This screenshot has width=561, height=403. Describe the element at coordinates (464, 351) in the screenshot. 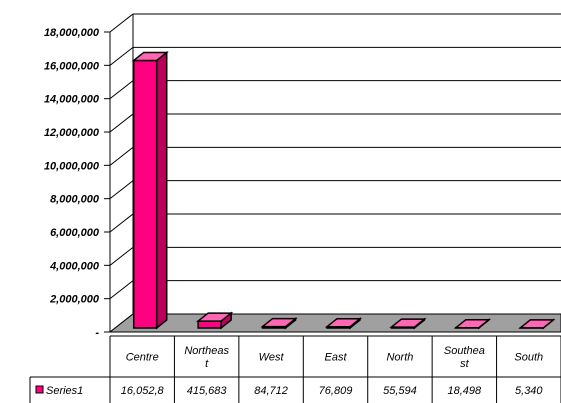

I see `category-label: Southea` at that location.